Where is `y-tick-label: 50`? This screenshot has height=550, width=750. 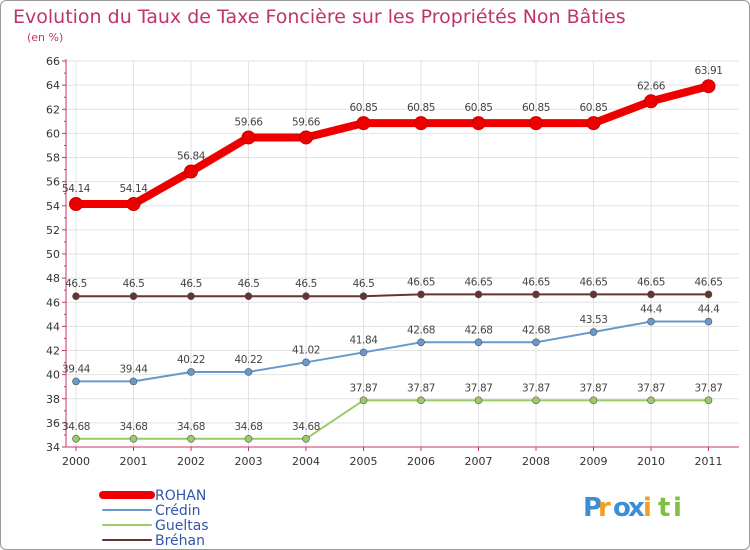
y-tick-label: 50 is located at coordinates (53, 254).